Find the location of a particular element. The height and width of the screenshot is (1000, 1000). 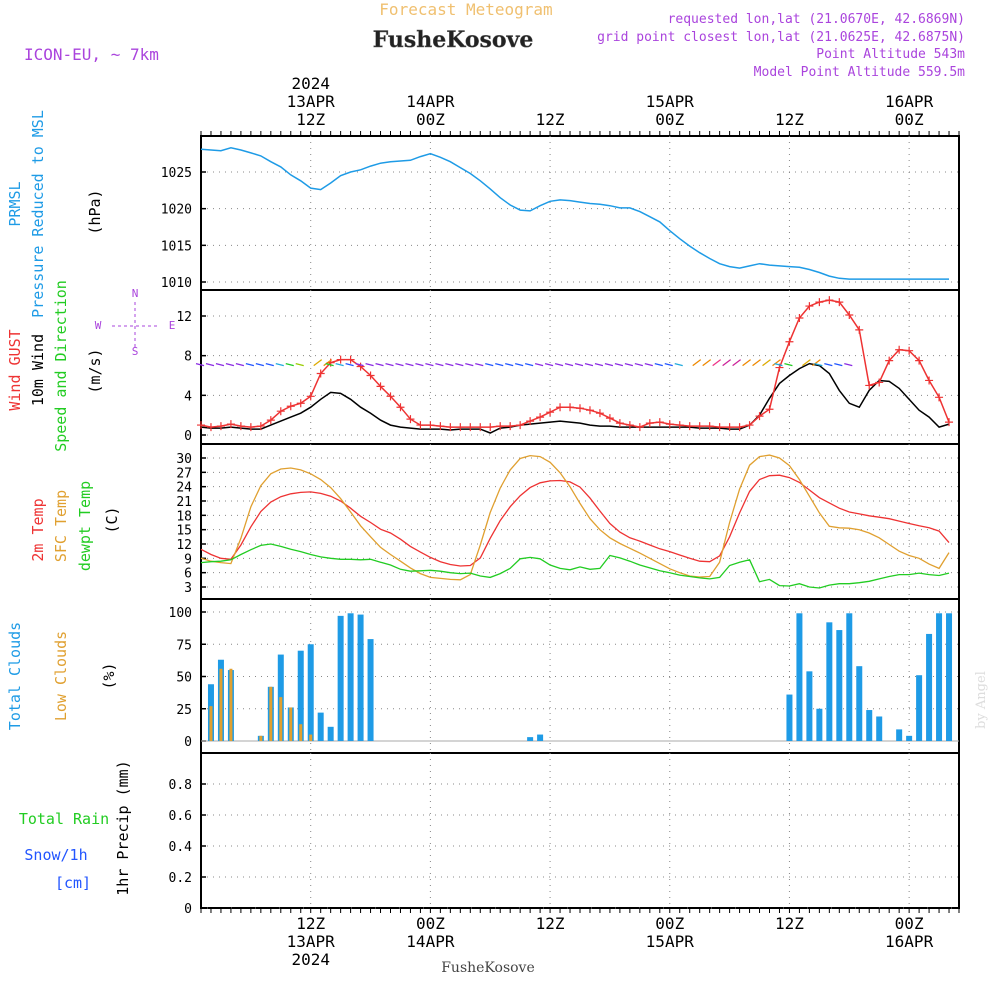

y-tick-label: 15 is located at coordinates (184, 531).